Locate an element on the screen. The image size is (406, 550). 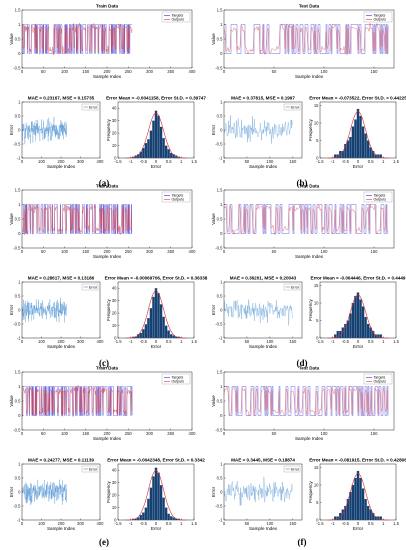
y-axis-label: Value is located at coordinates (11, 401).